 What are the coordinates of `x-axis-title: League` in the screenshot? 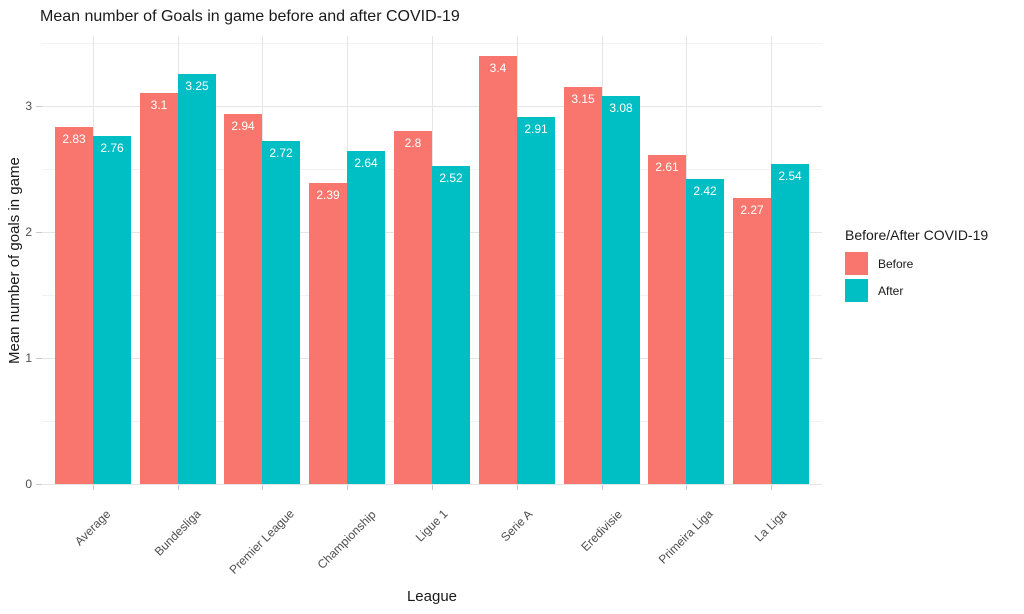 It's located at (432, 596).